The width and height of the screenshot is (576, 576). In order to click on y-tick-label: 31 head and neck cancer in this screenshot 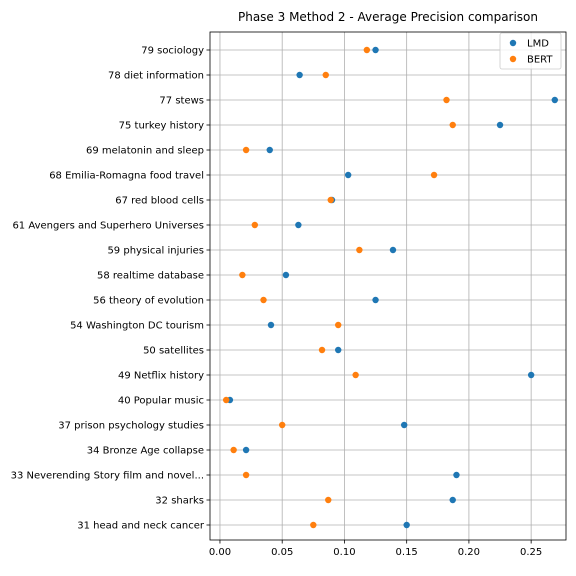, I will do `click(141, 526)`.